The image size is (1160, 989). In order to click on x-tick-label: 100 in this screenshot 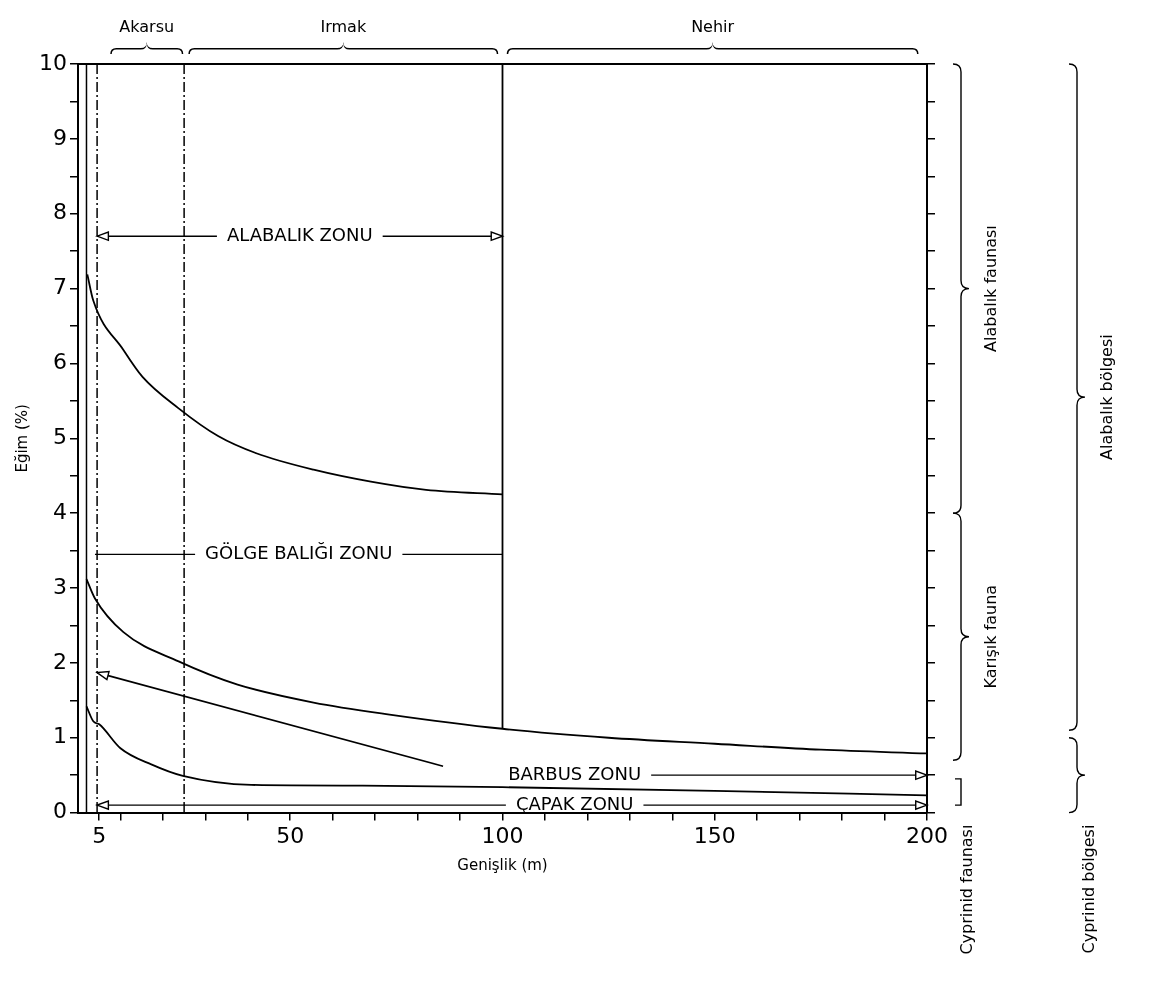, I will do `click(502, 835)`.